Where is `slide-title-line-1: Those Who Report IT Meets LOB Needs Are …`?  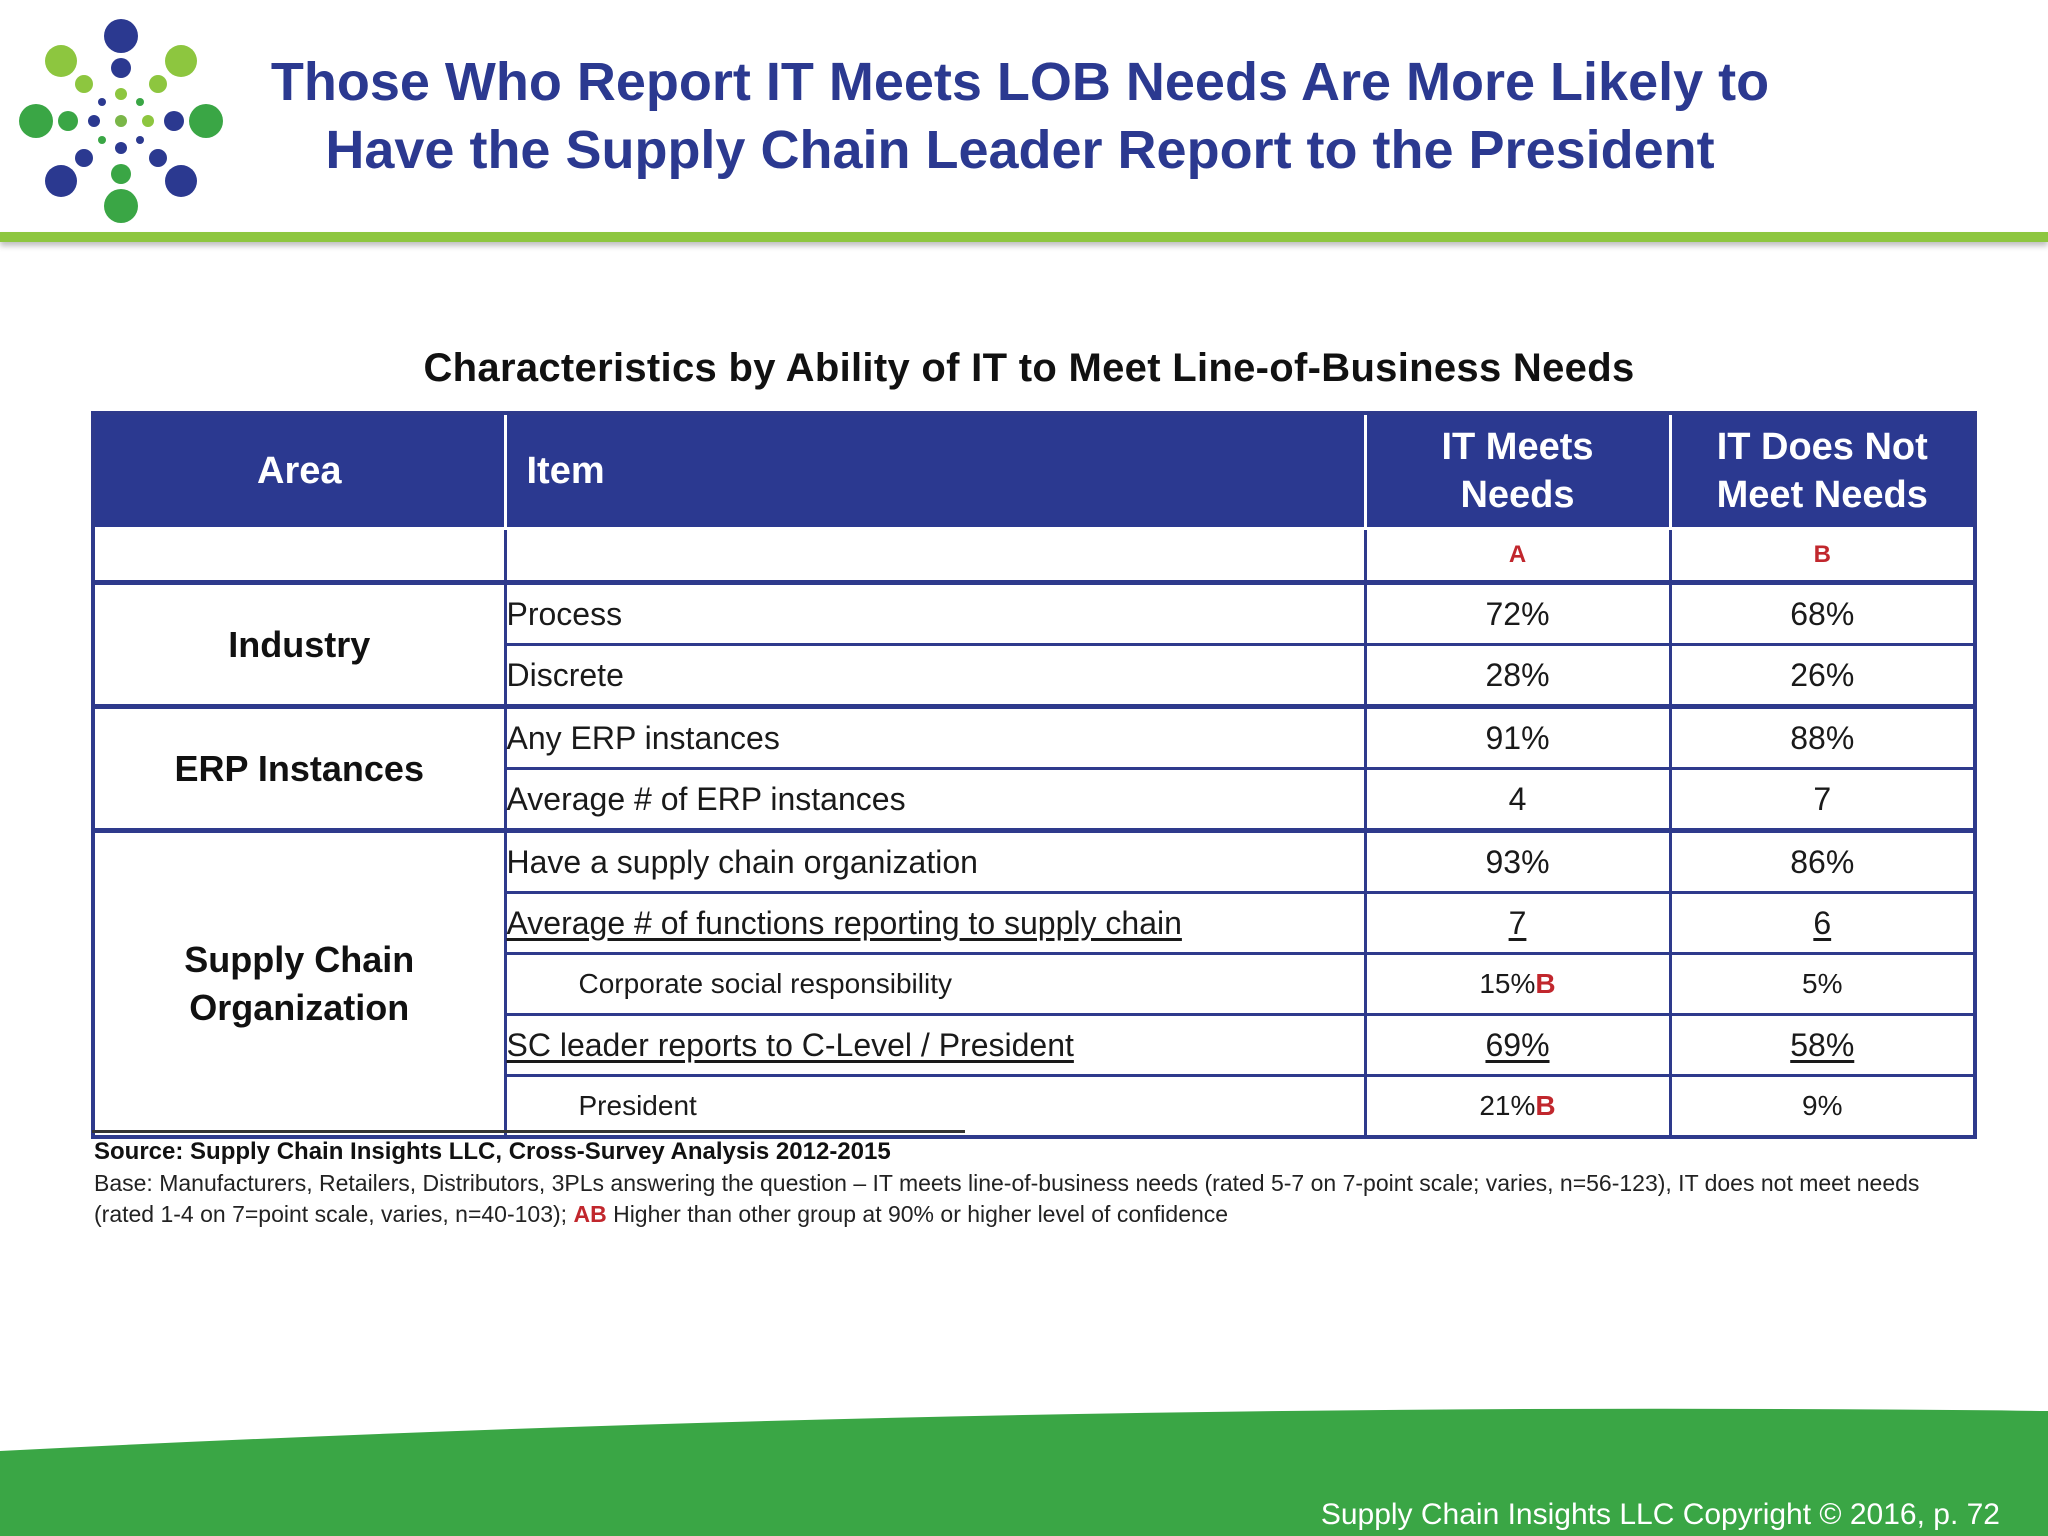 slide-title-line-1: Those Who Report IT Meets LOB Needs Are … is located at coordinates (1020, 82).